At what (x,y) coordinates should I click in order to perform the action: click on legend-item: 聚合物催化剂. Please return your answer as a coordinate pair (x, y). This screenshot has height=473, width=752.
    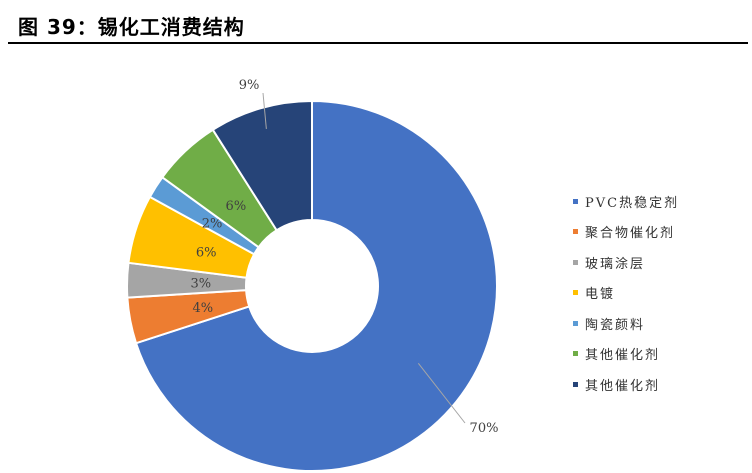
    Looking at the image, I should click on (626, 232).